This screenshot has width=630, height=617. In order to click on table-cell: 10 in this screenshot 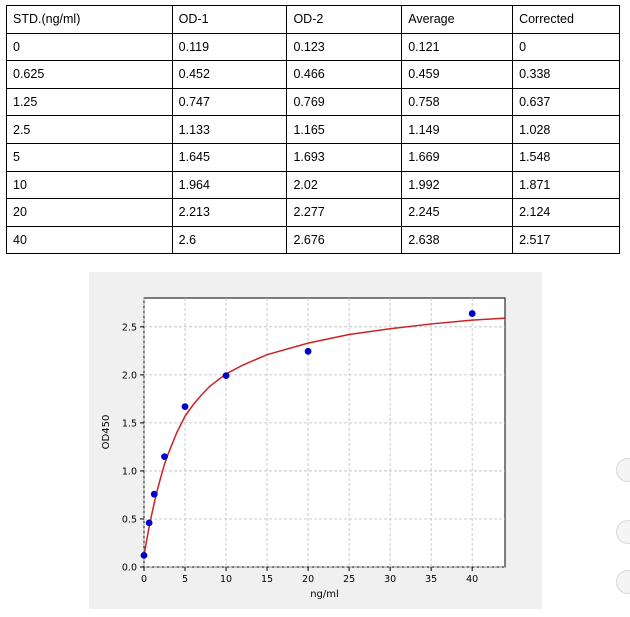, I will do `click(89, 185)`.